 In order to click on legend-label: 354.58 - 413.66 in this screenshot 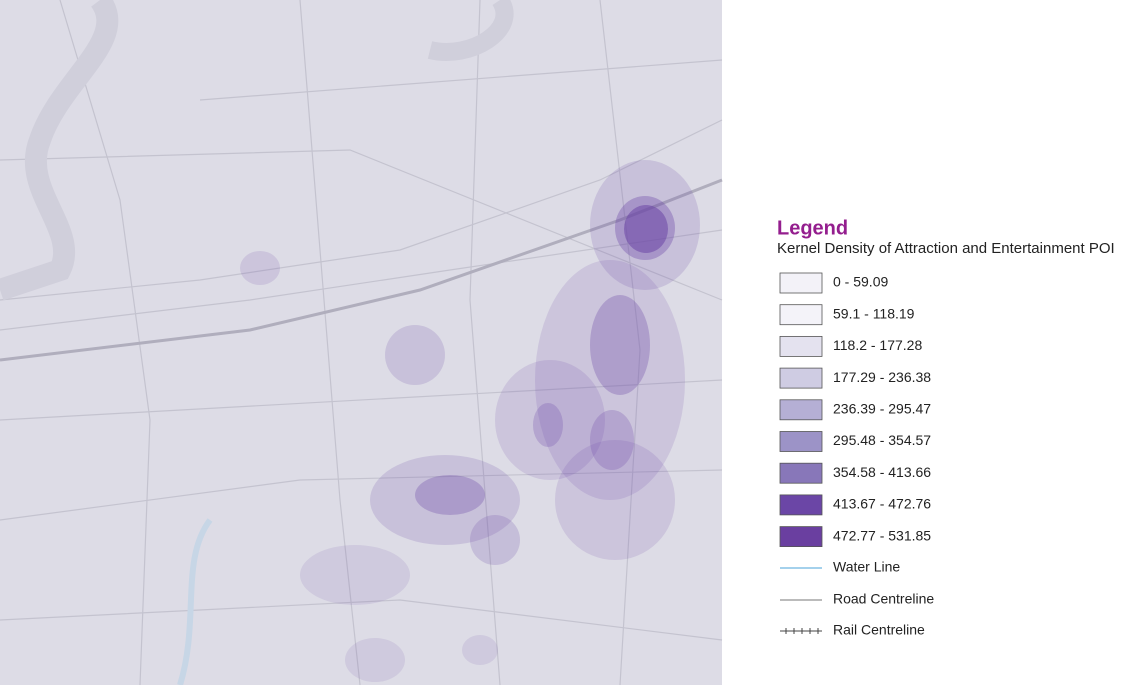, I will do `click(882, 472)`.